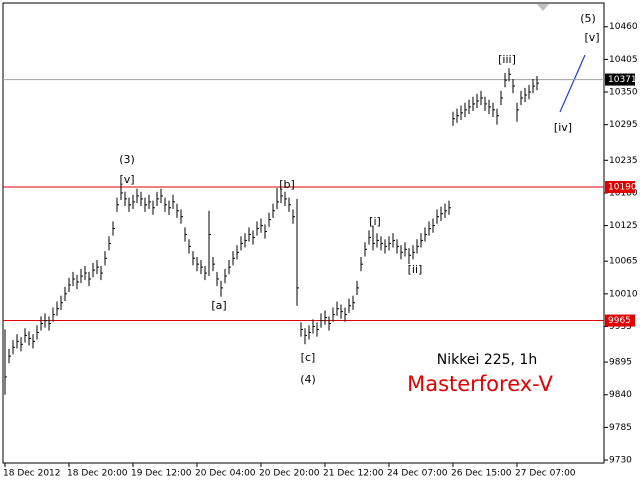  I want to click on y-tick-label: 9785, so click(620, 428).